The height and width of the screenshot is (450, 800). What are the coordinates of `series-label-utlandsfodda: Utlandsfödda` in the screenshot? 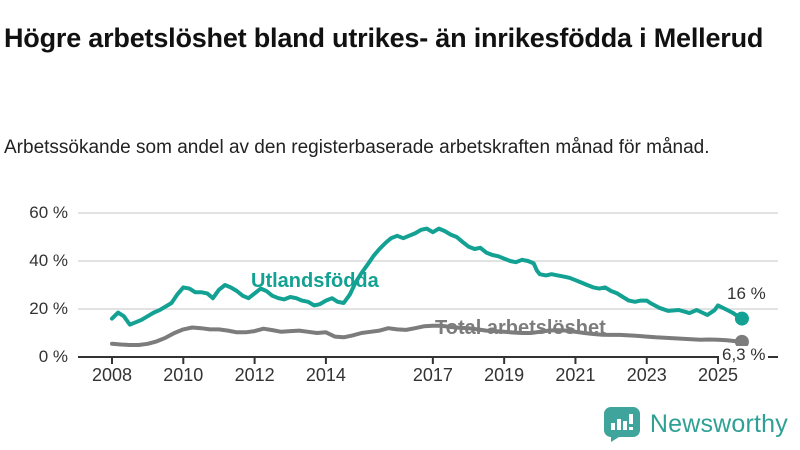 It's located at (315, 281).